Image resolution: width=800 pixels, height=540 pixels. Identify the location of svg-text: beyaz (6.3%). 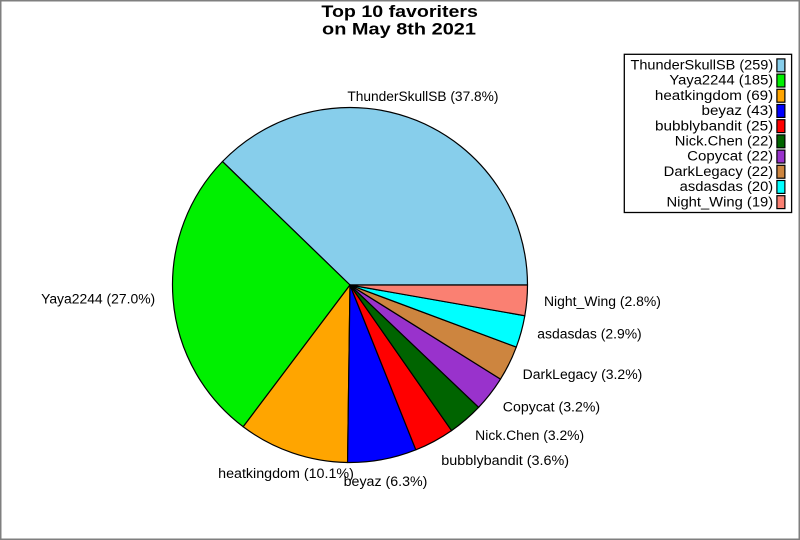
(386, 481).